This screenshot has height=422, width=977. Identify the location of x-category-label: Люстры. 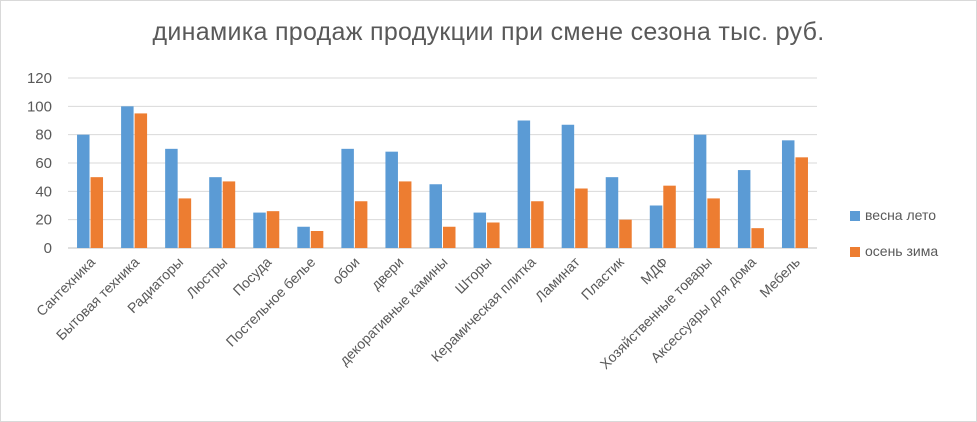
(206, 277).